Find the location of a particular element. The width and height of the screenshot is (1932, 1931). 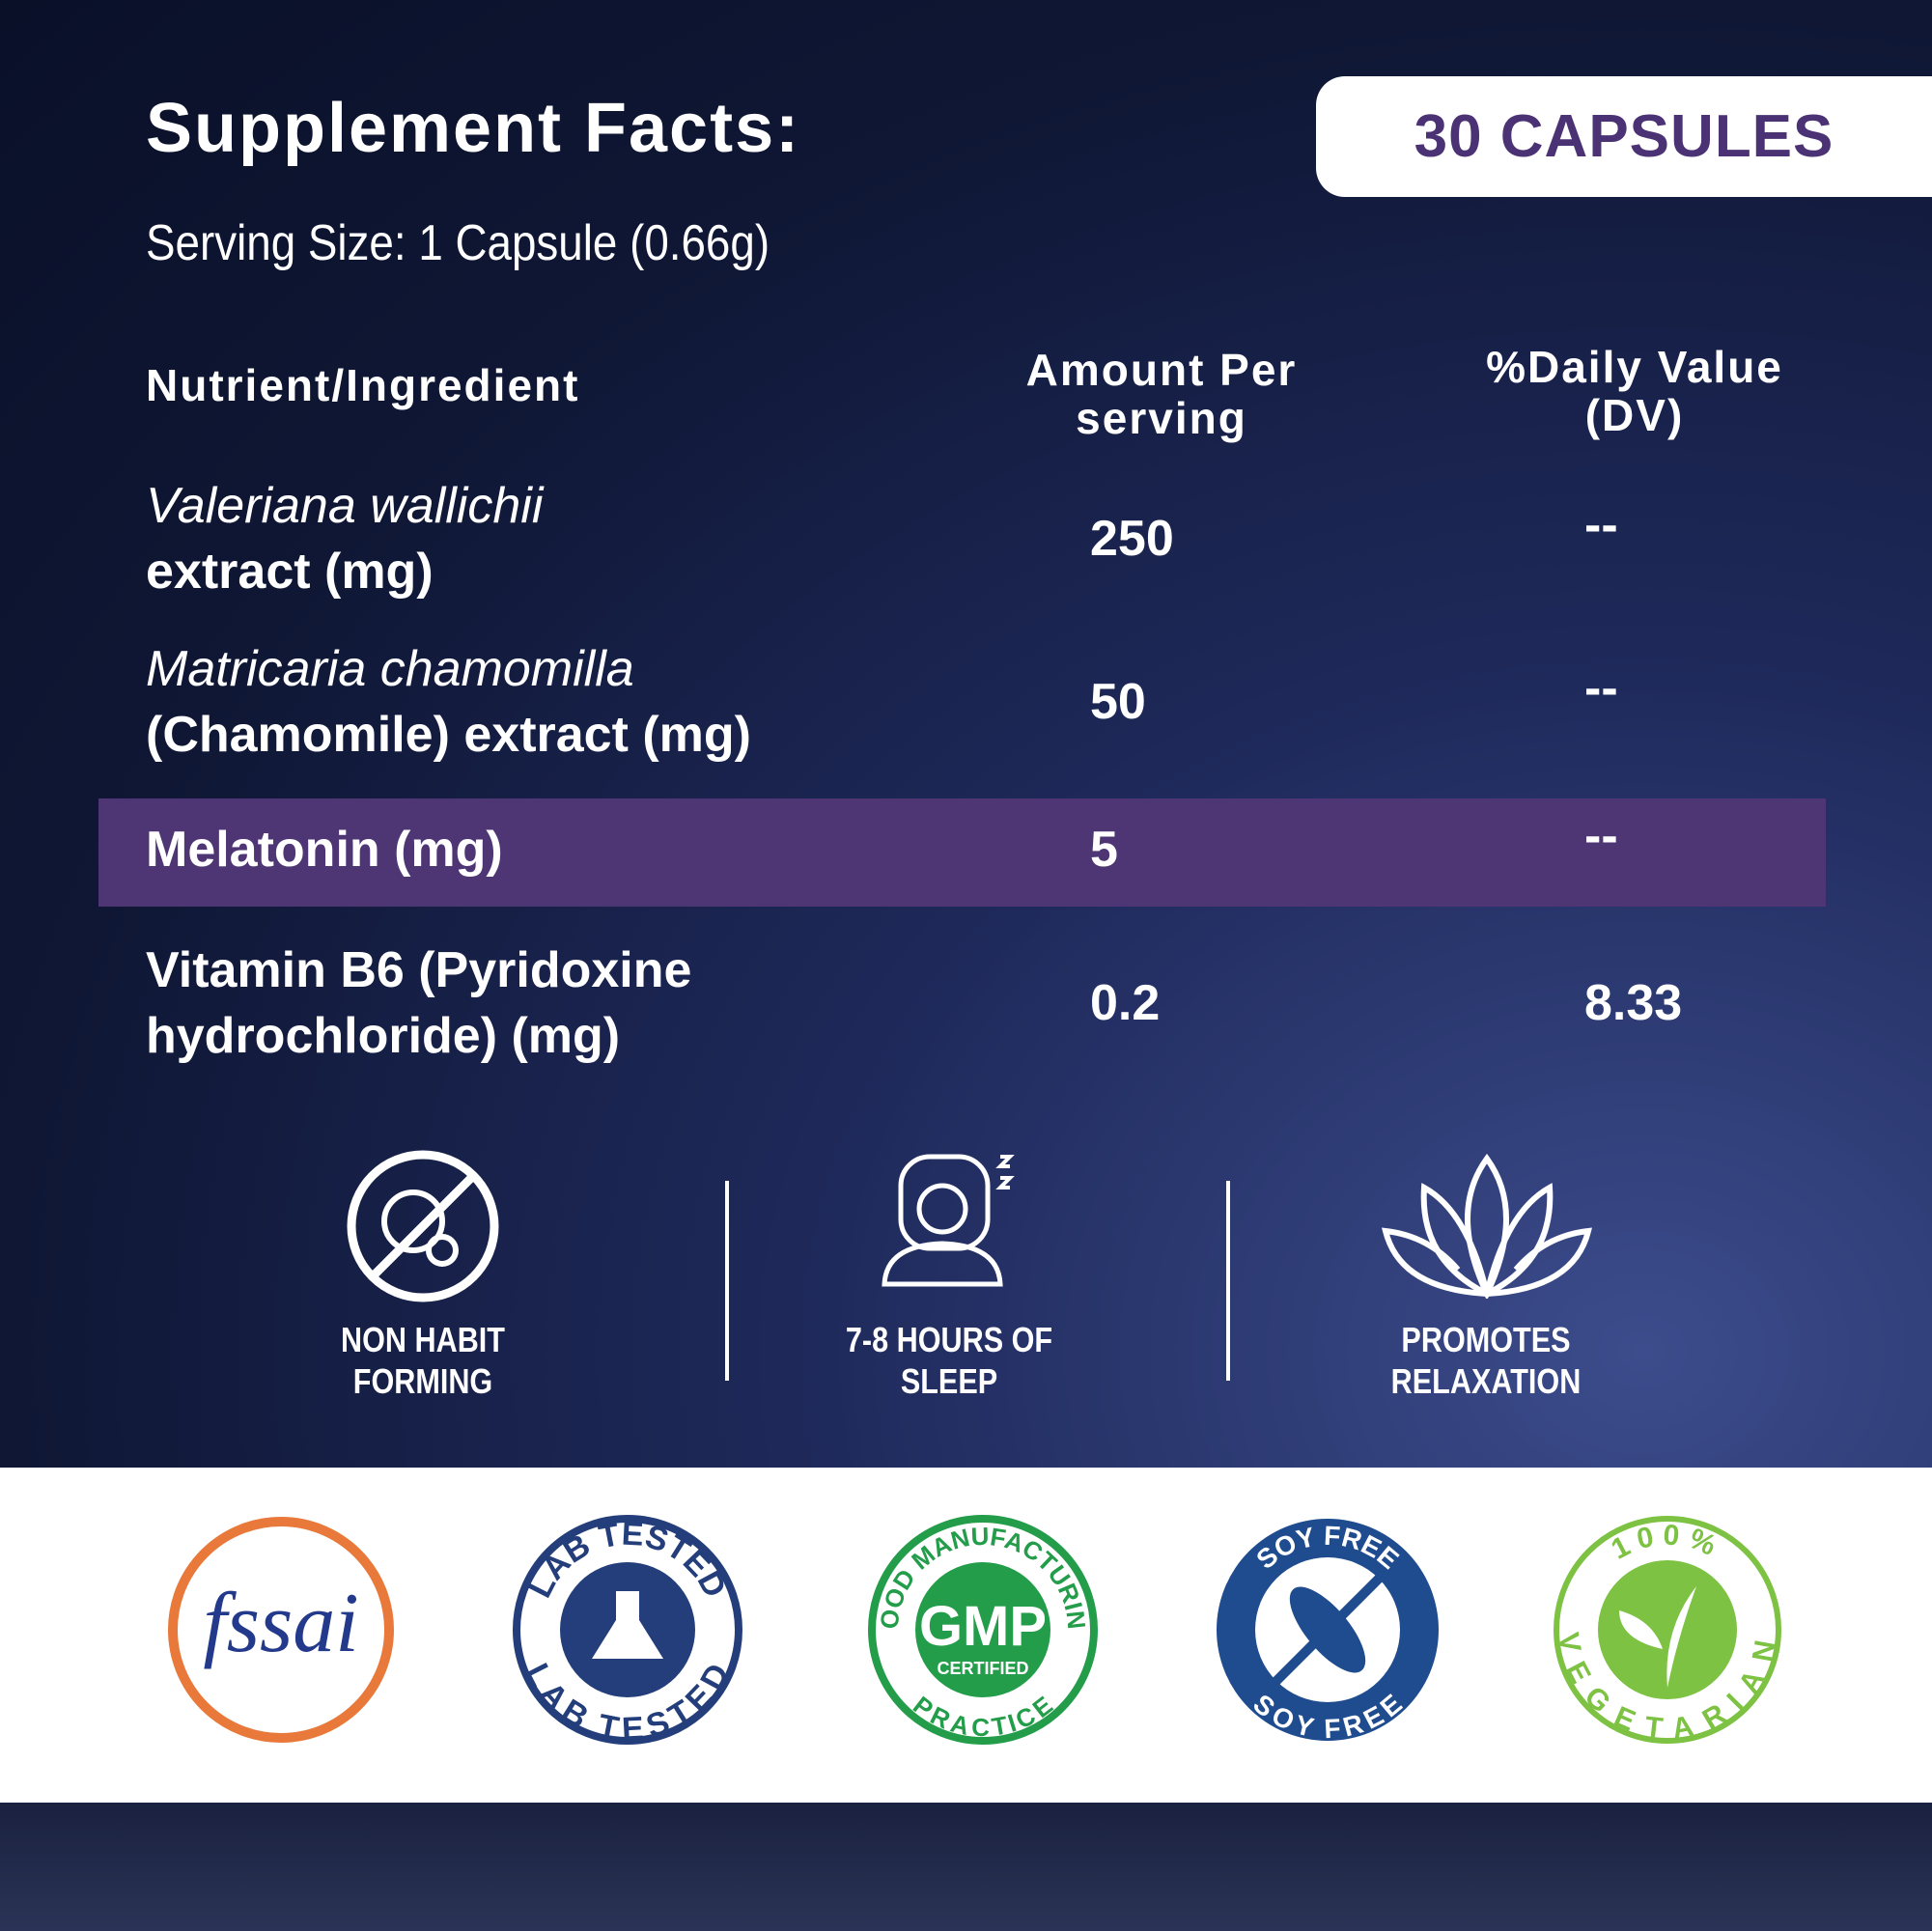

gmp-mark: GMP is located at coordinates (983, 1626).